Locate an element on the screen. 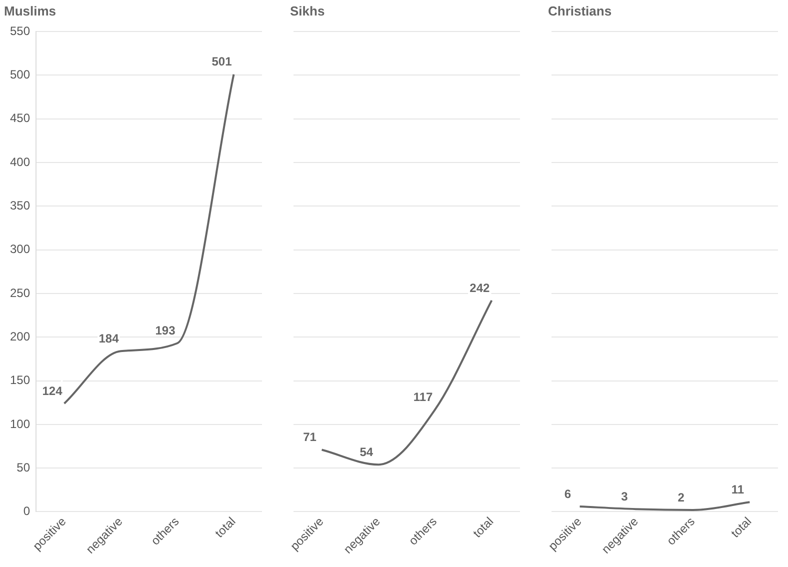 This screenshot has height=567, width=788. line-series is located at coordinates (149, 238).